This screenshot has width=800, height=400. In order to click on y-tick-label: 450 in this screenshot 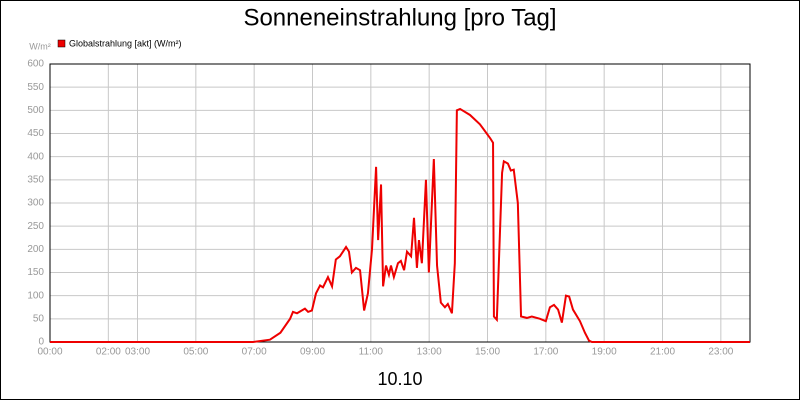, I will do `click(35, 133)`.